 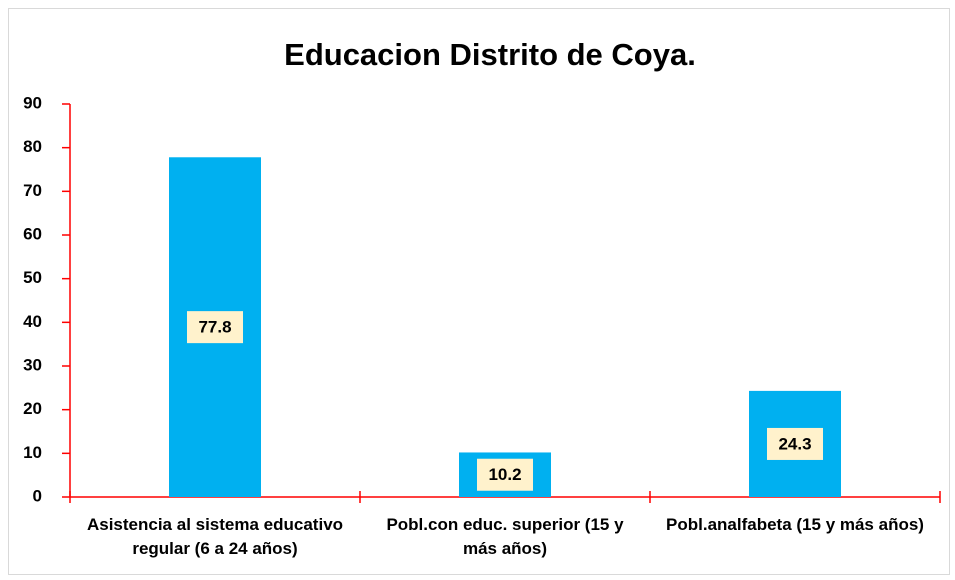 What do you see at coordinates (32, 102) in the screenshot?
I see `y-tick-label: 90` at bounding box center [32, 102].